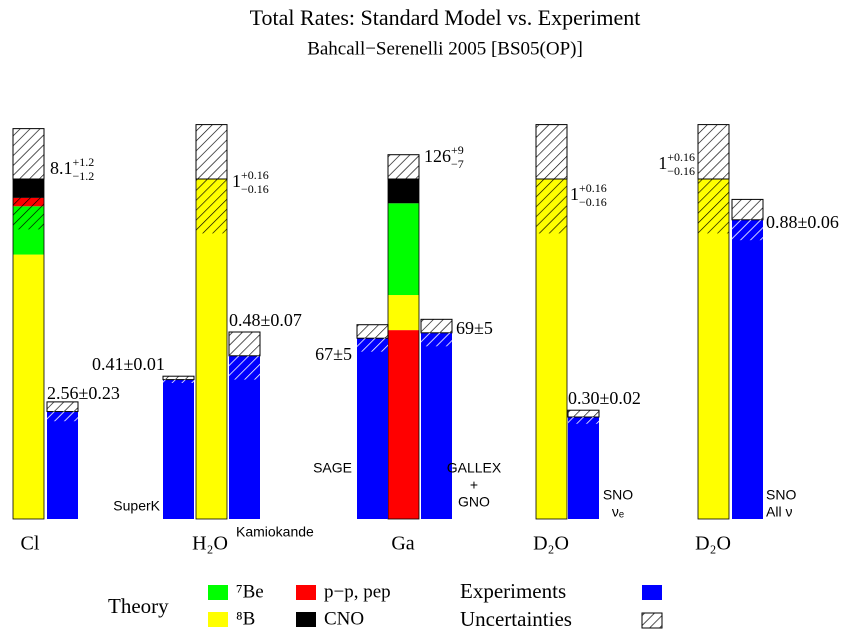 The image size is (866, 636). Describe the element at coordinates (457, 164) in the screenshot. I see `theory-error-minus: −7` at that location.